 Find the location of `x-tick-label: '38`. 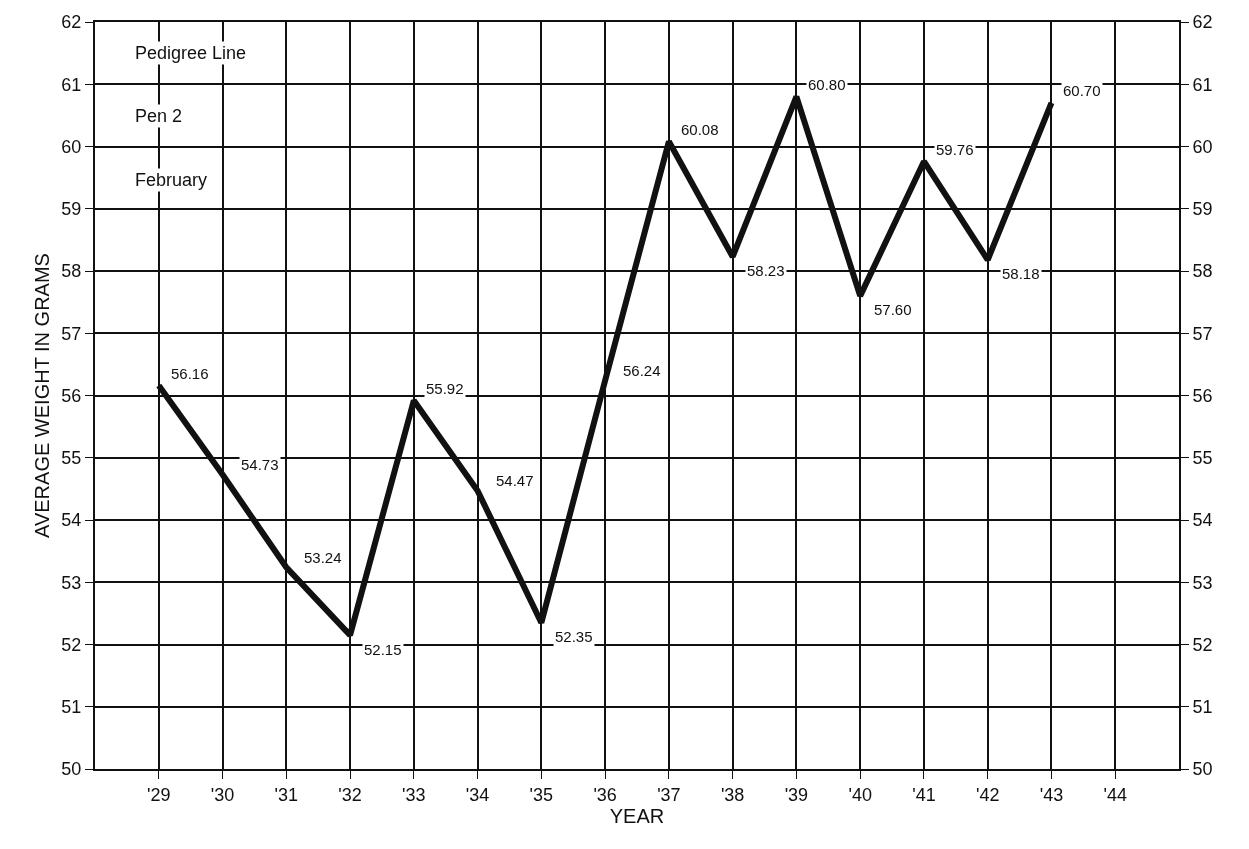

x-tick-label: '38 is located at coordinates (732, 794).